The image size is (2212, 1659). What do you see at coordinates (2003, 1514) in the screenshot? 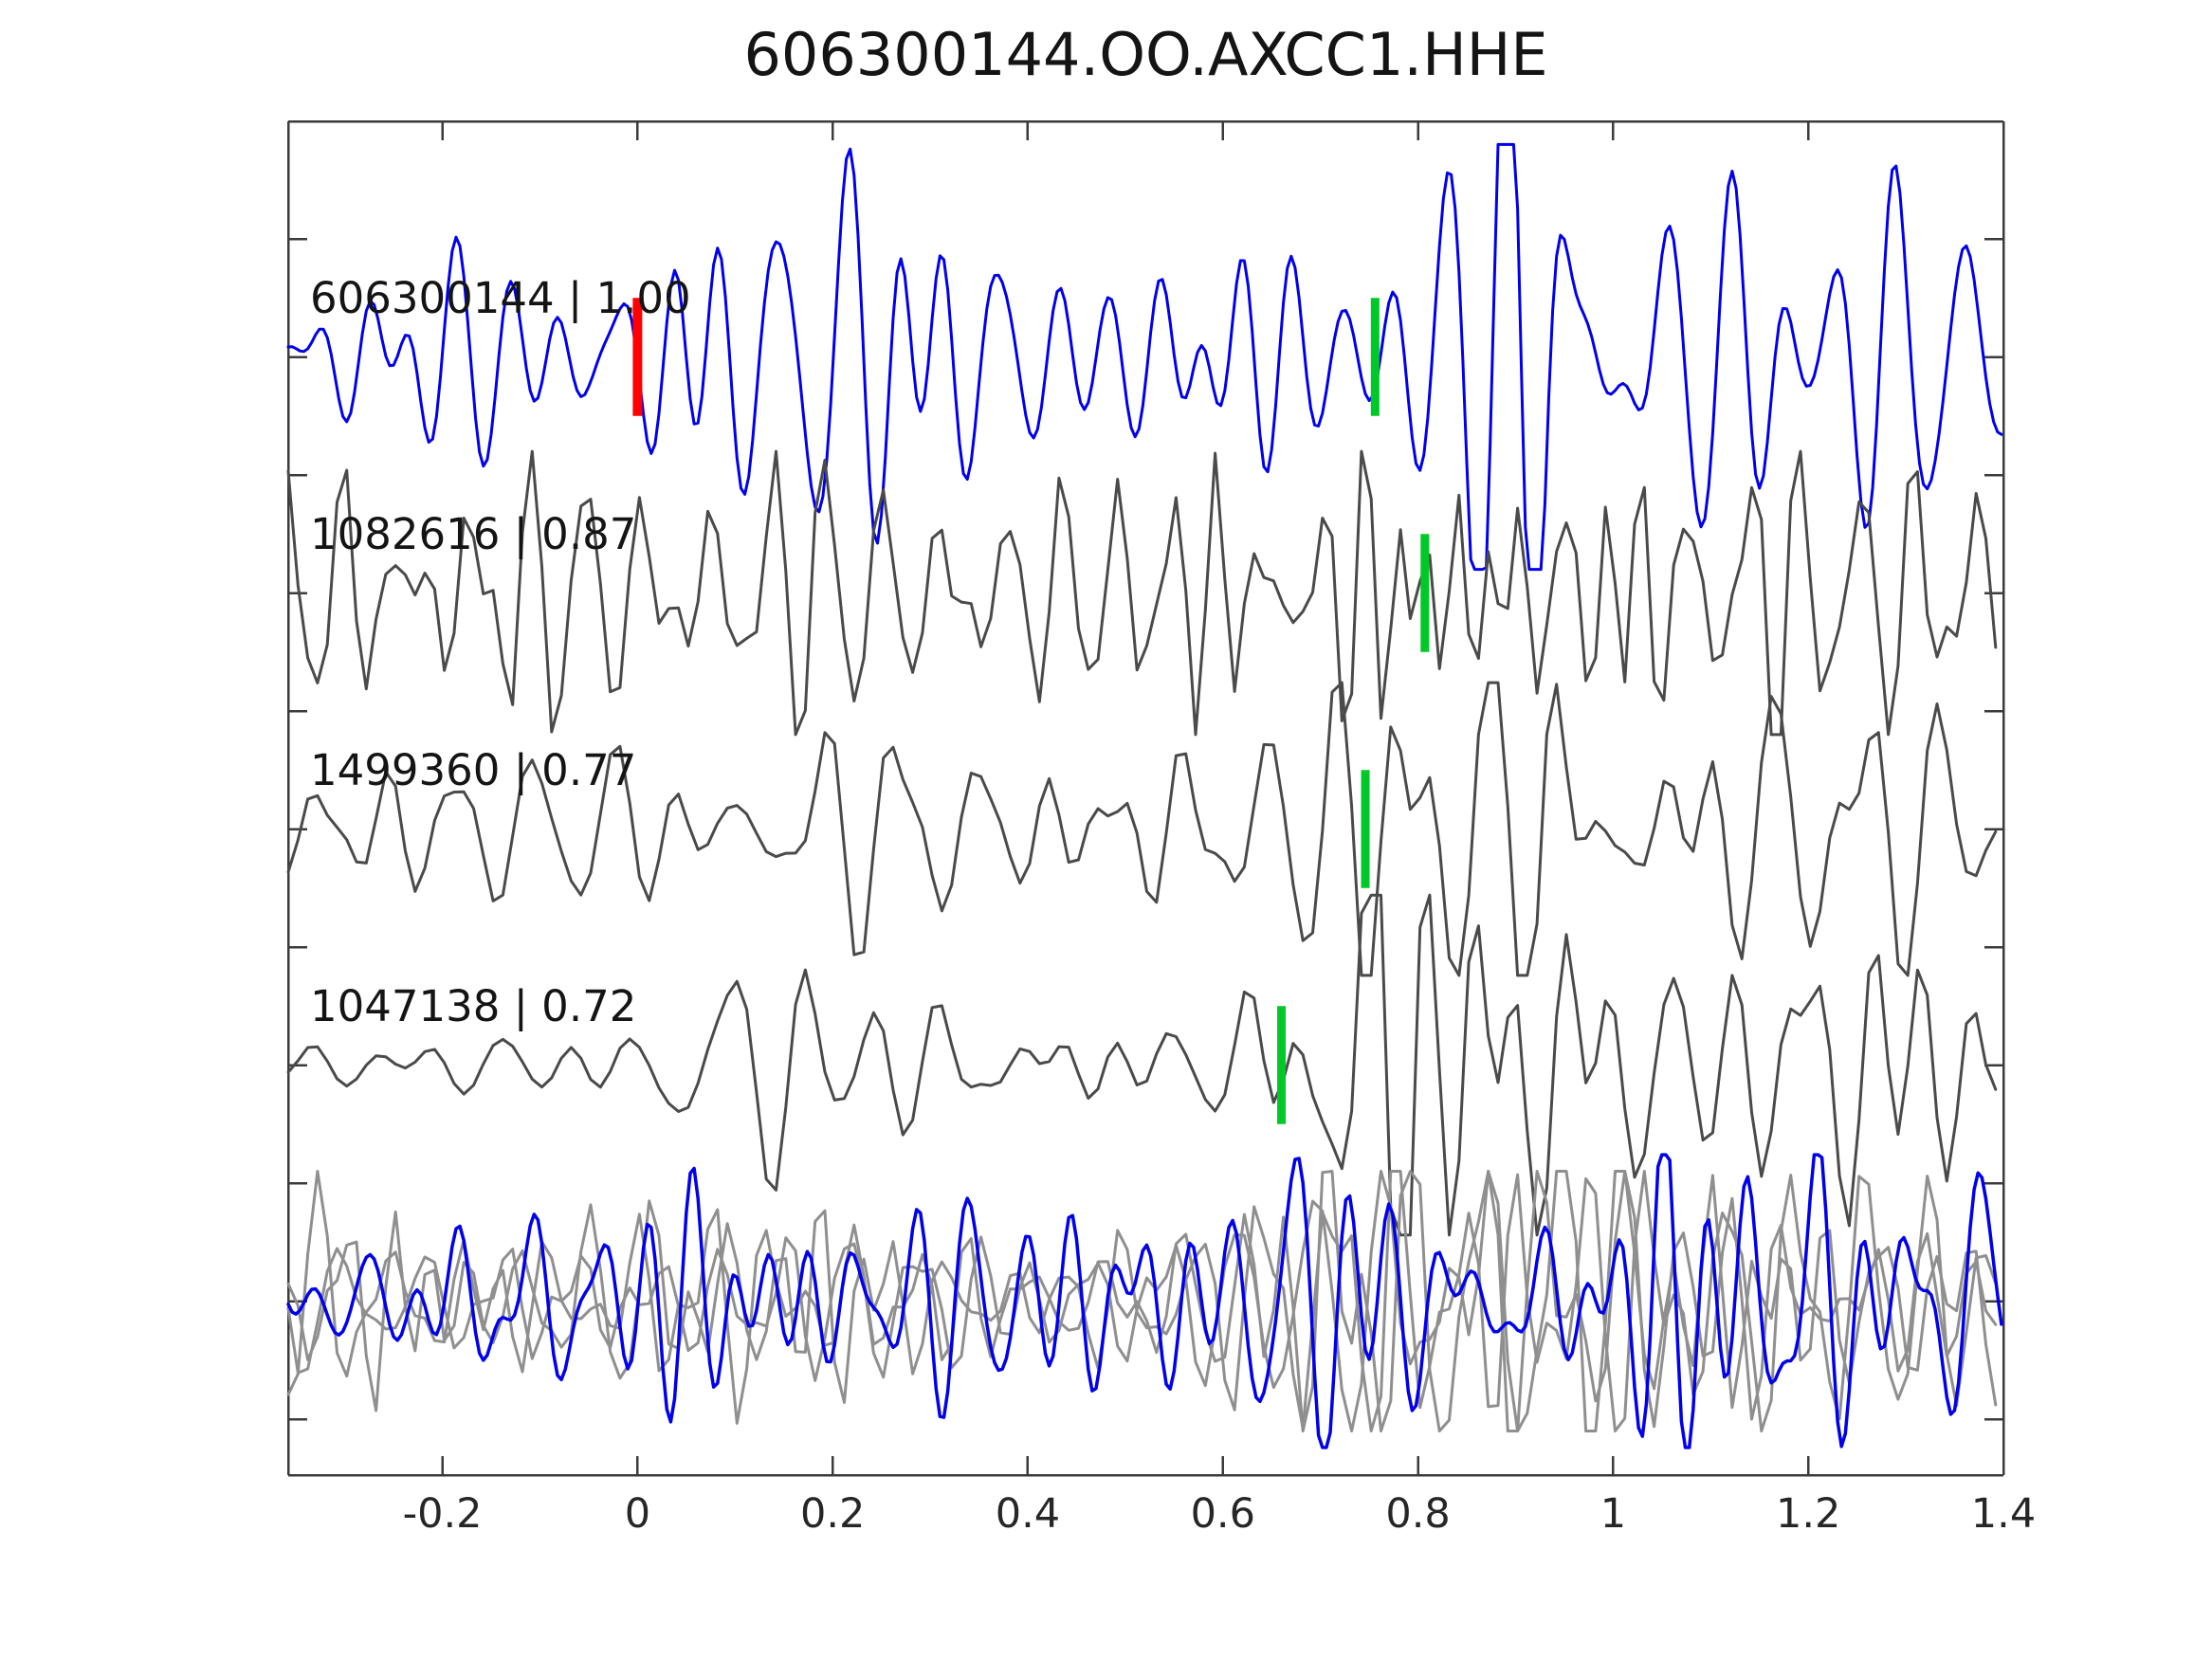
I see `x-tick-label: 1.4` at bounding box center [2003, 1514].